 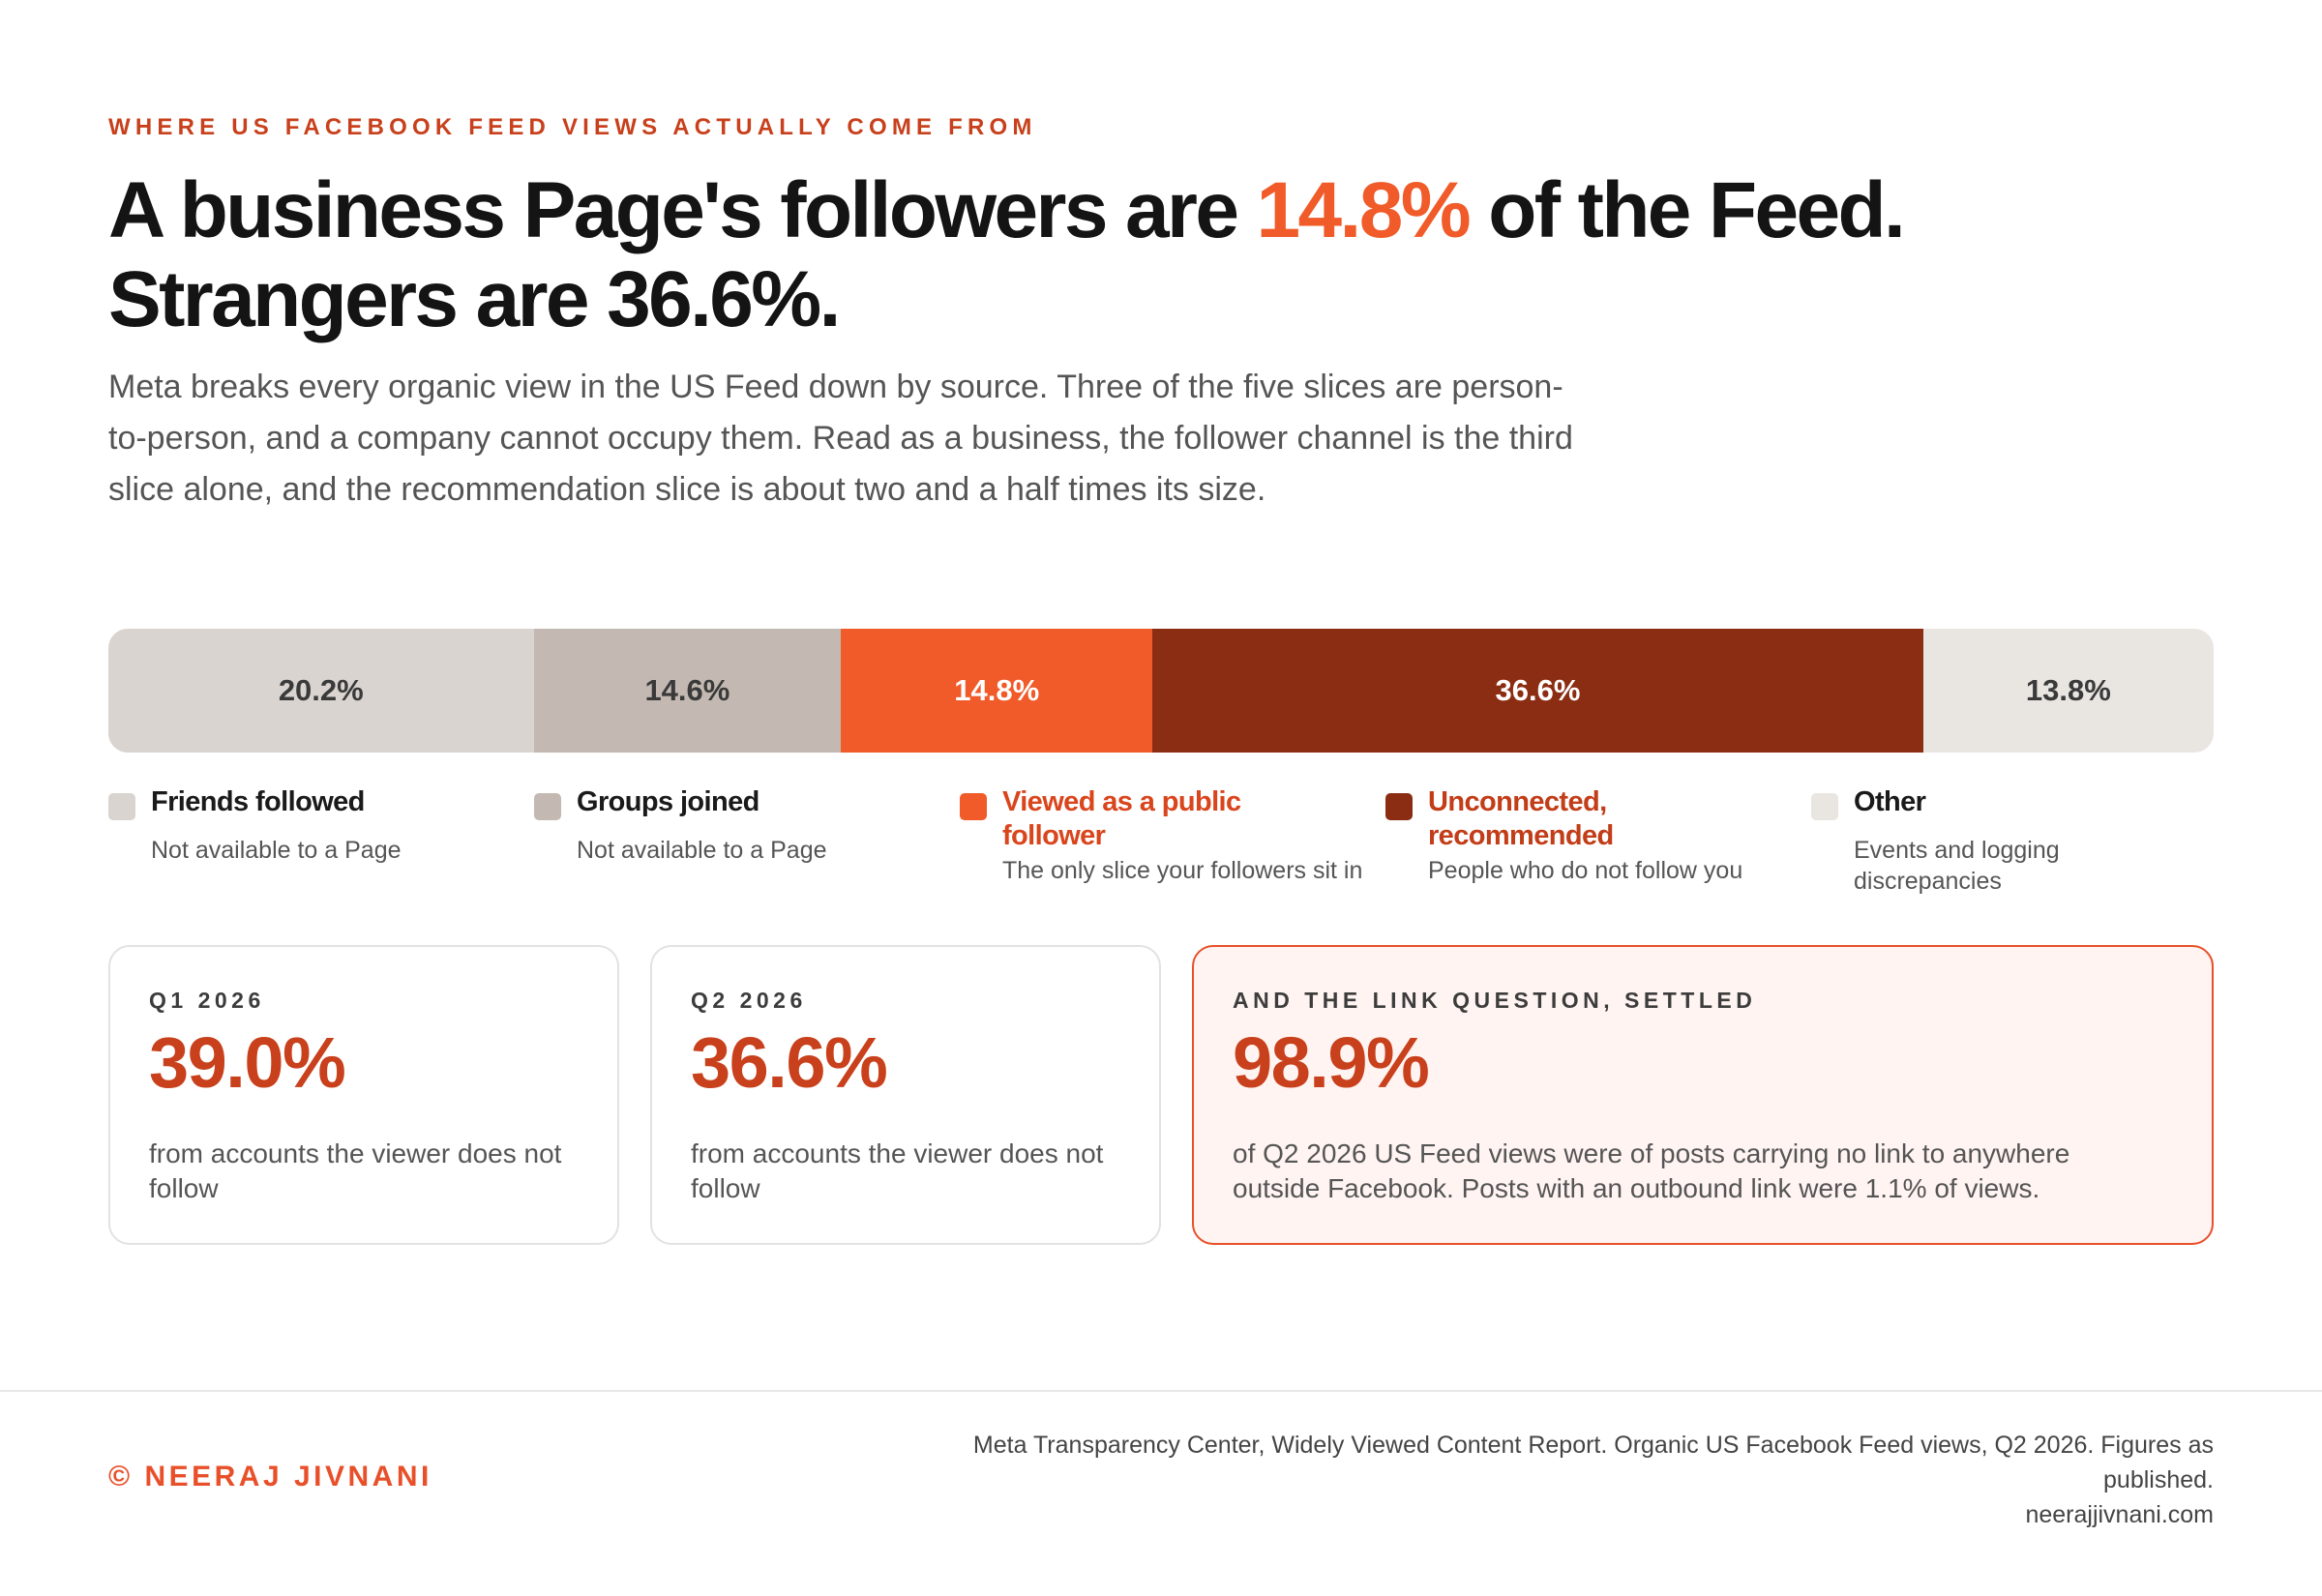 I want to click on bar-segment-label: 14.6%, so click(x=687, y=690).